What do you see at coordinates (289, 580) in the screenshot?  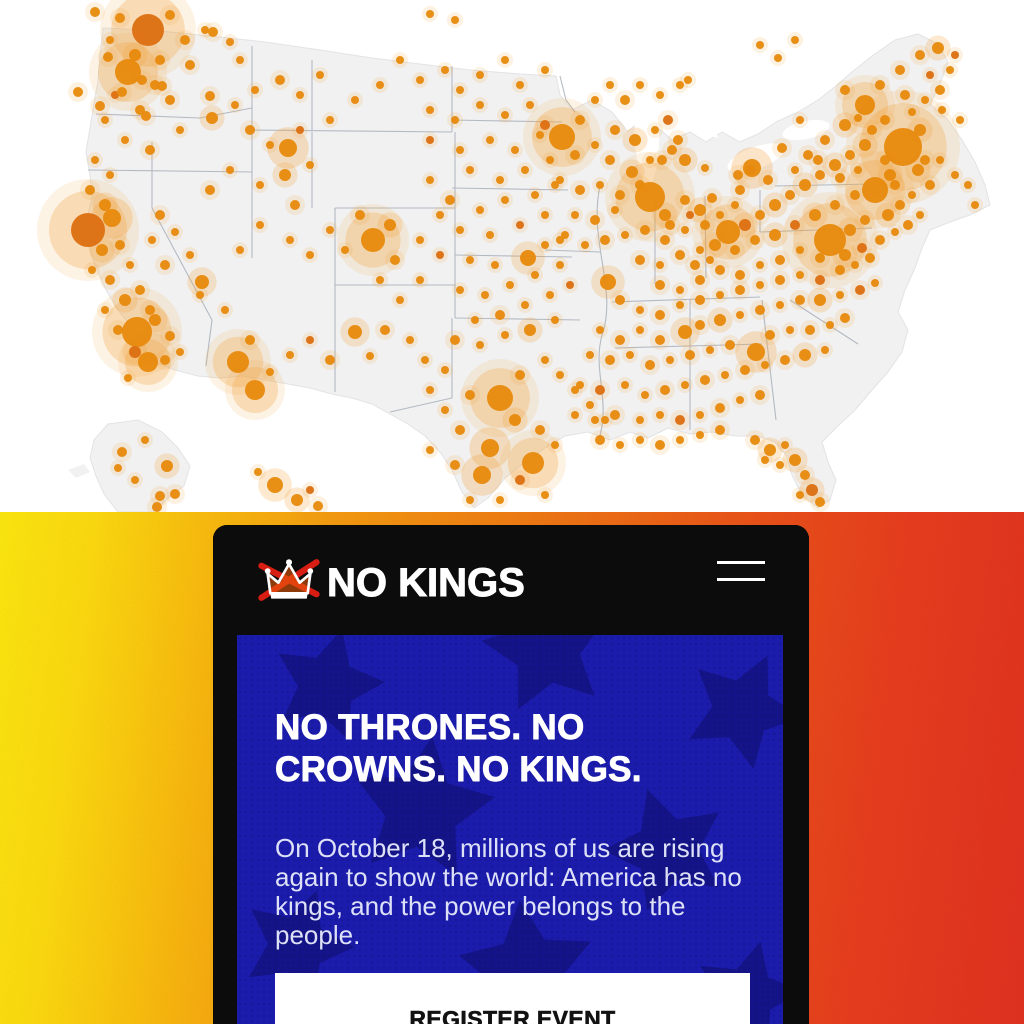 I see `no-kings-logo` at bounding box center [289, 580].